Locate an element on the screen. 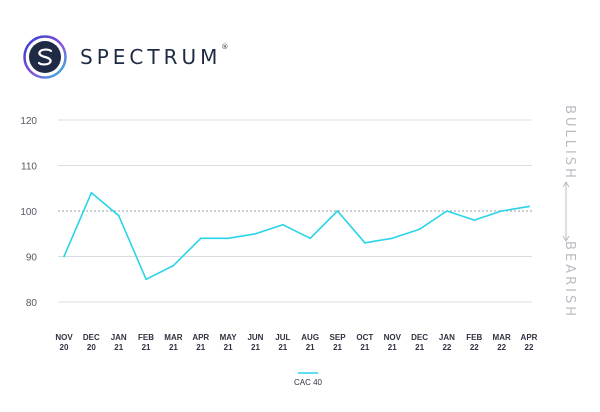 This screenshot has height=412, width=600. y-tick-label: 80 is located at coordinates (32, 303).